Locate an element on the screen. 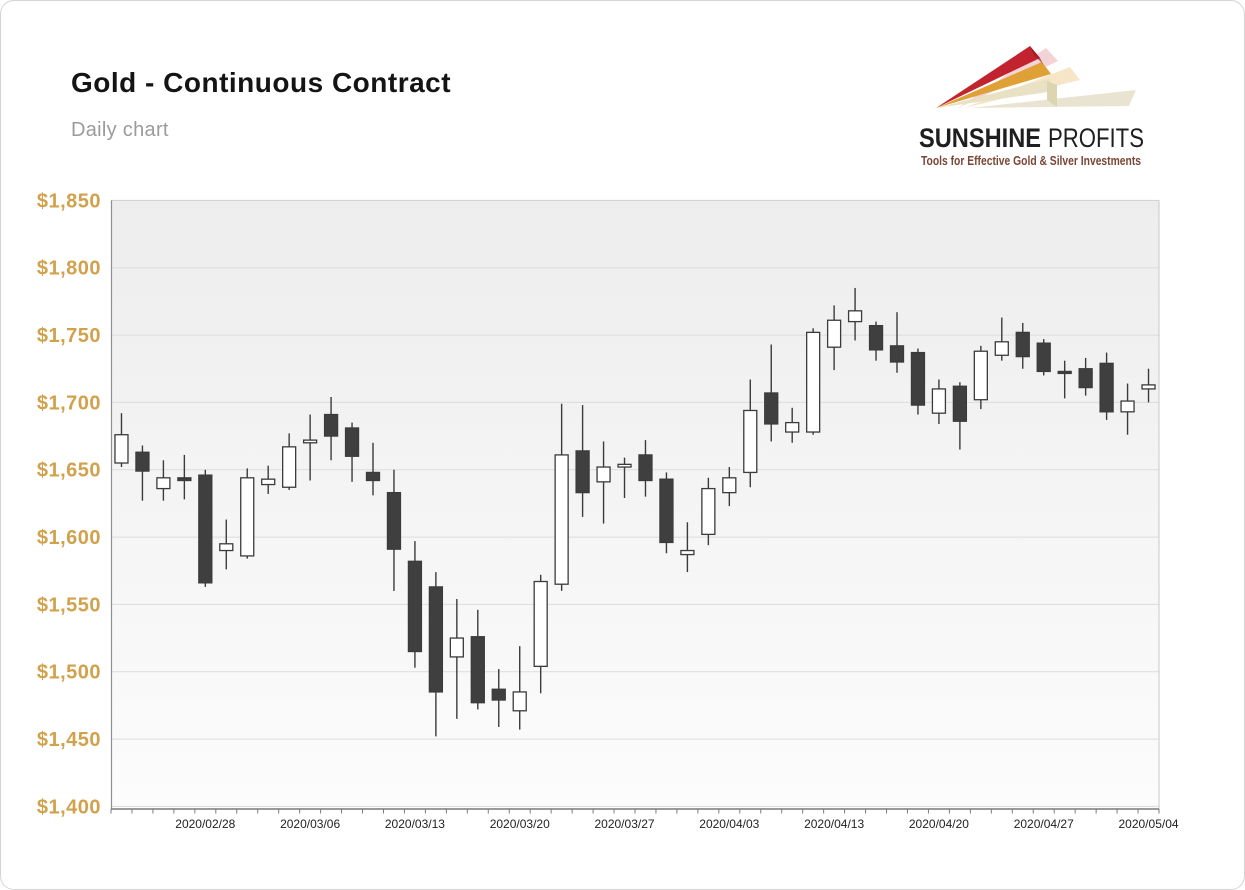 The width and height of the screenshot is (1245, 890). logo-ray-red-icon is located at coordinates (988, 77).